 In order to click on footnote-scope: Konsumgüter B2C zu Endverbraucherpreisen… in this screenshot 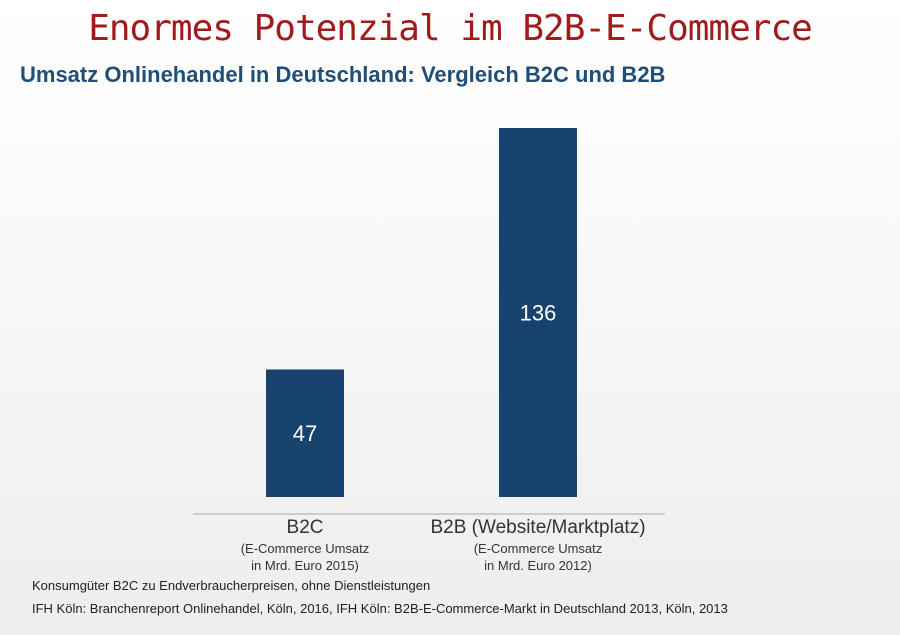, I will do `click(231, 585)`.